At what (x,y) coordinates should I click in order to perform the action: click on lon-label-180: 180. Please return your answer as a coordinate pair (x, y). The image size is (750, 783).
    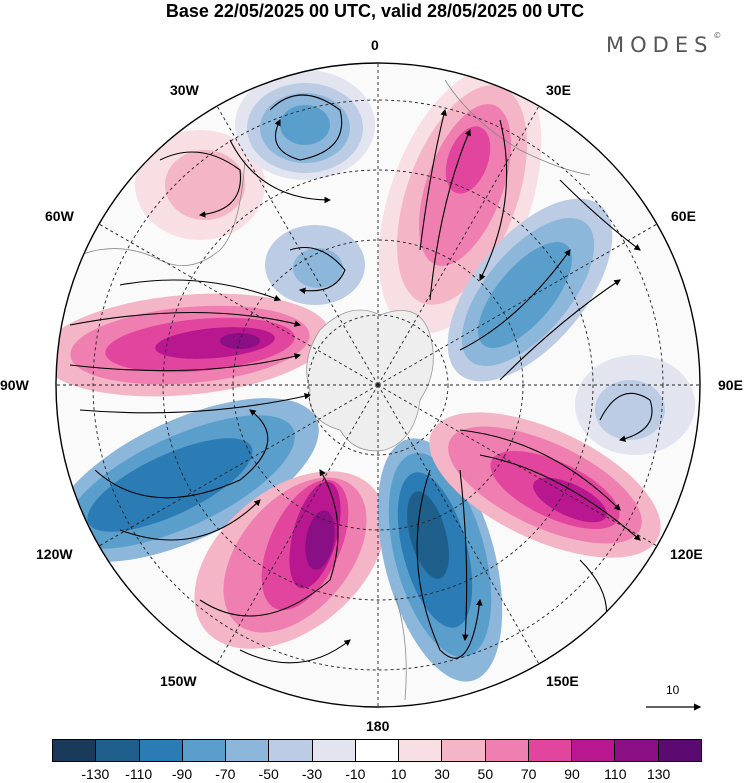
    Looking at the image, I should click on (378, 726).